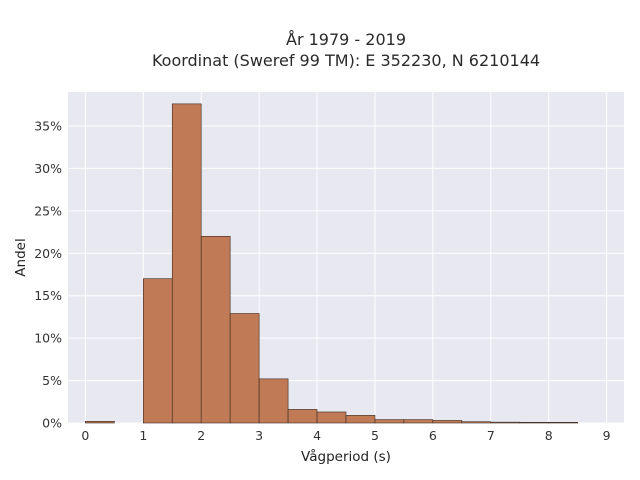 Image resolution: width=640 pixels, height=480 pixels. Describe the element at coordinates (48, 338) in the screenshot. I see `y-tick-label: 10%` at that location.